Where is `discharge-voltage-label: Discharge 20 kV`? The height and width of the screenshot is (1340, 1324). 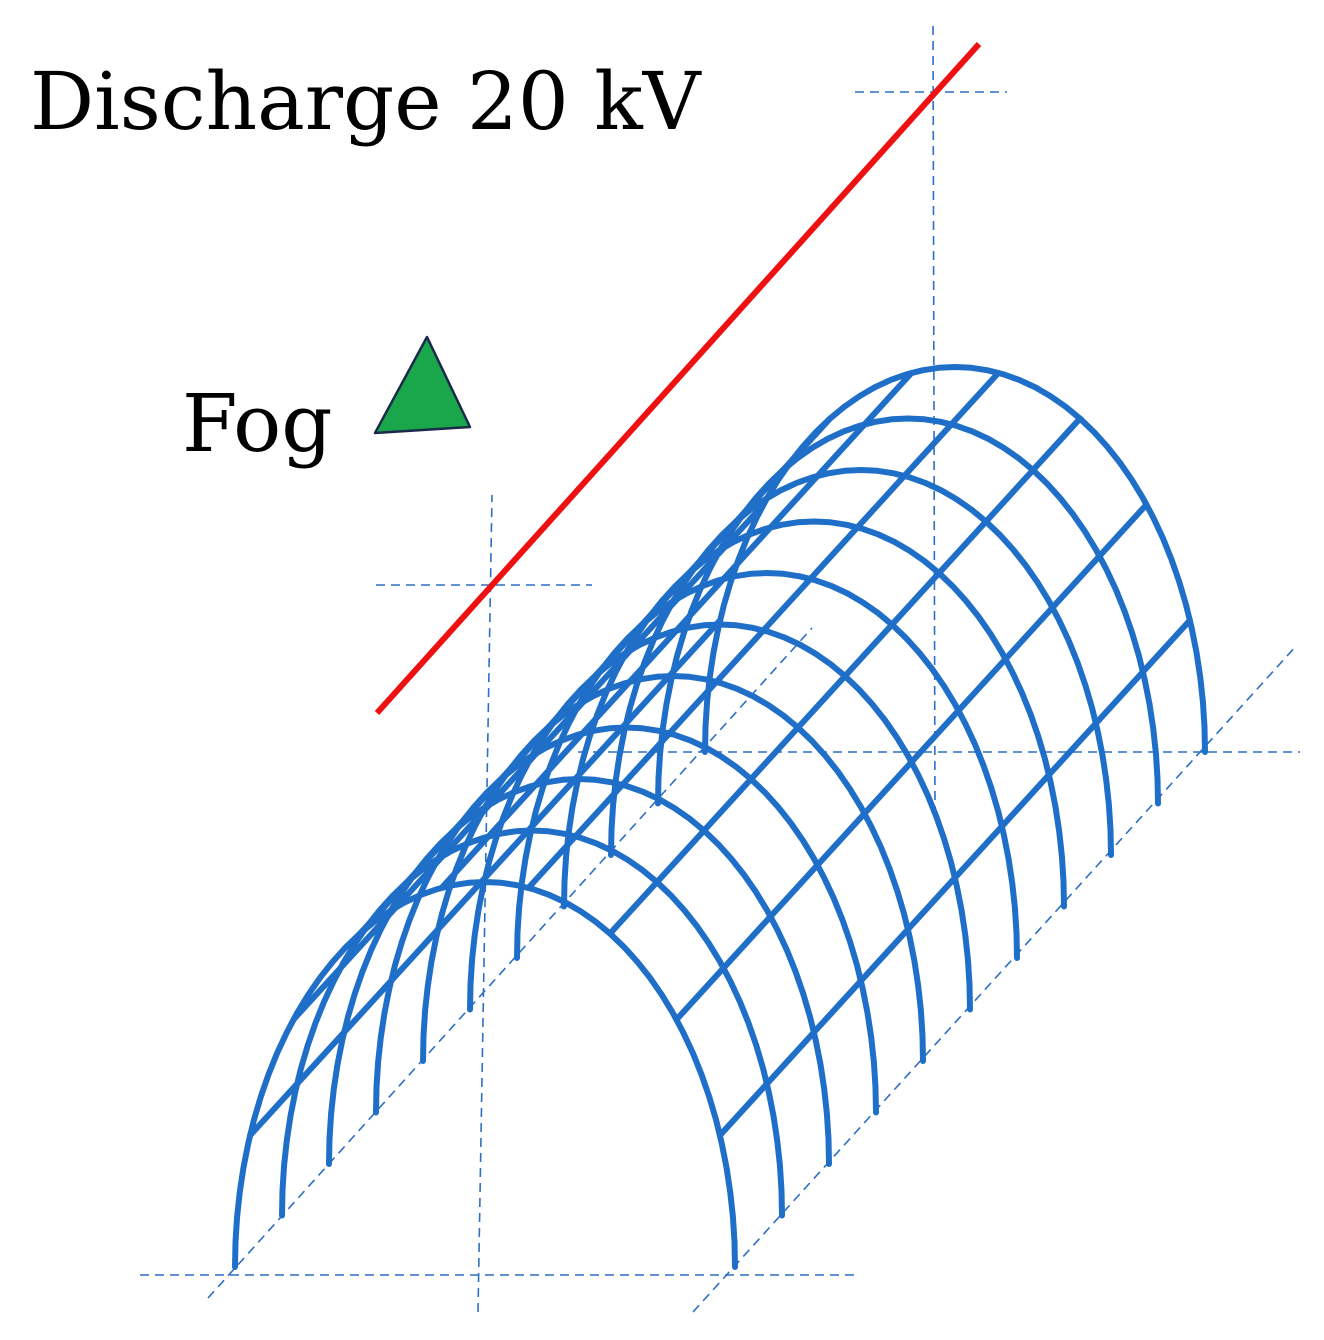 discharge-voltage-label: Discharge 20 kV is located at coordinates (365, 101).